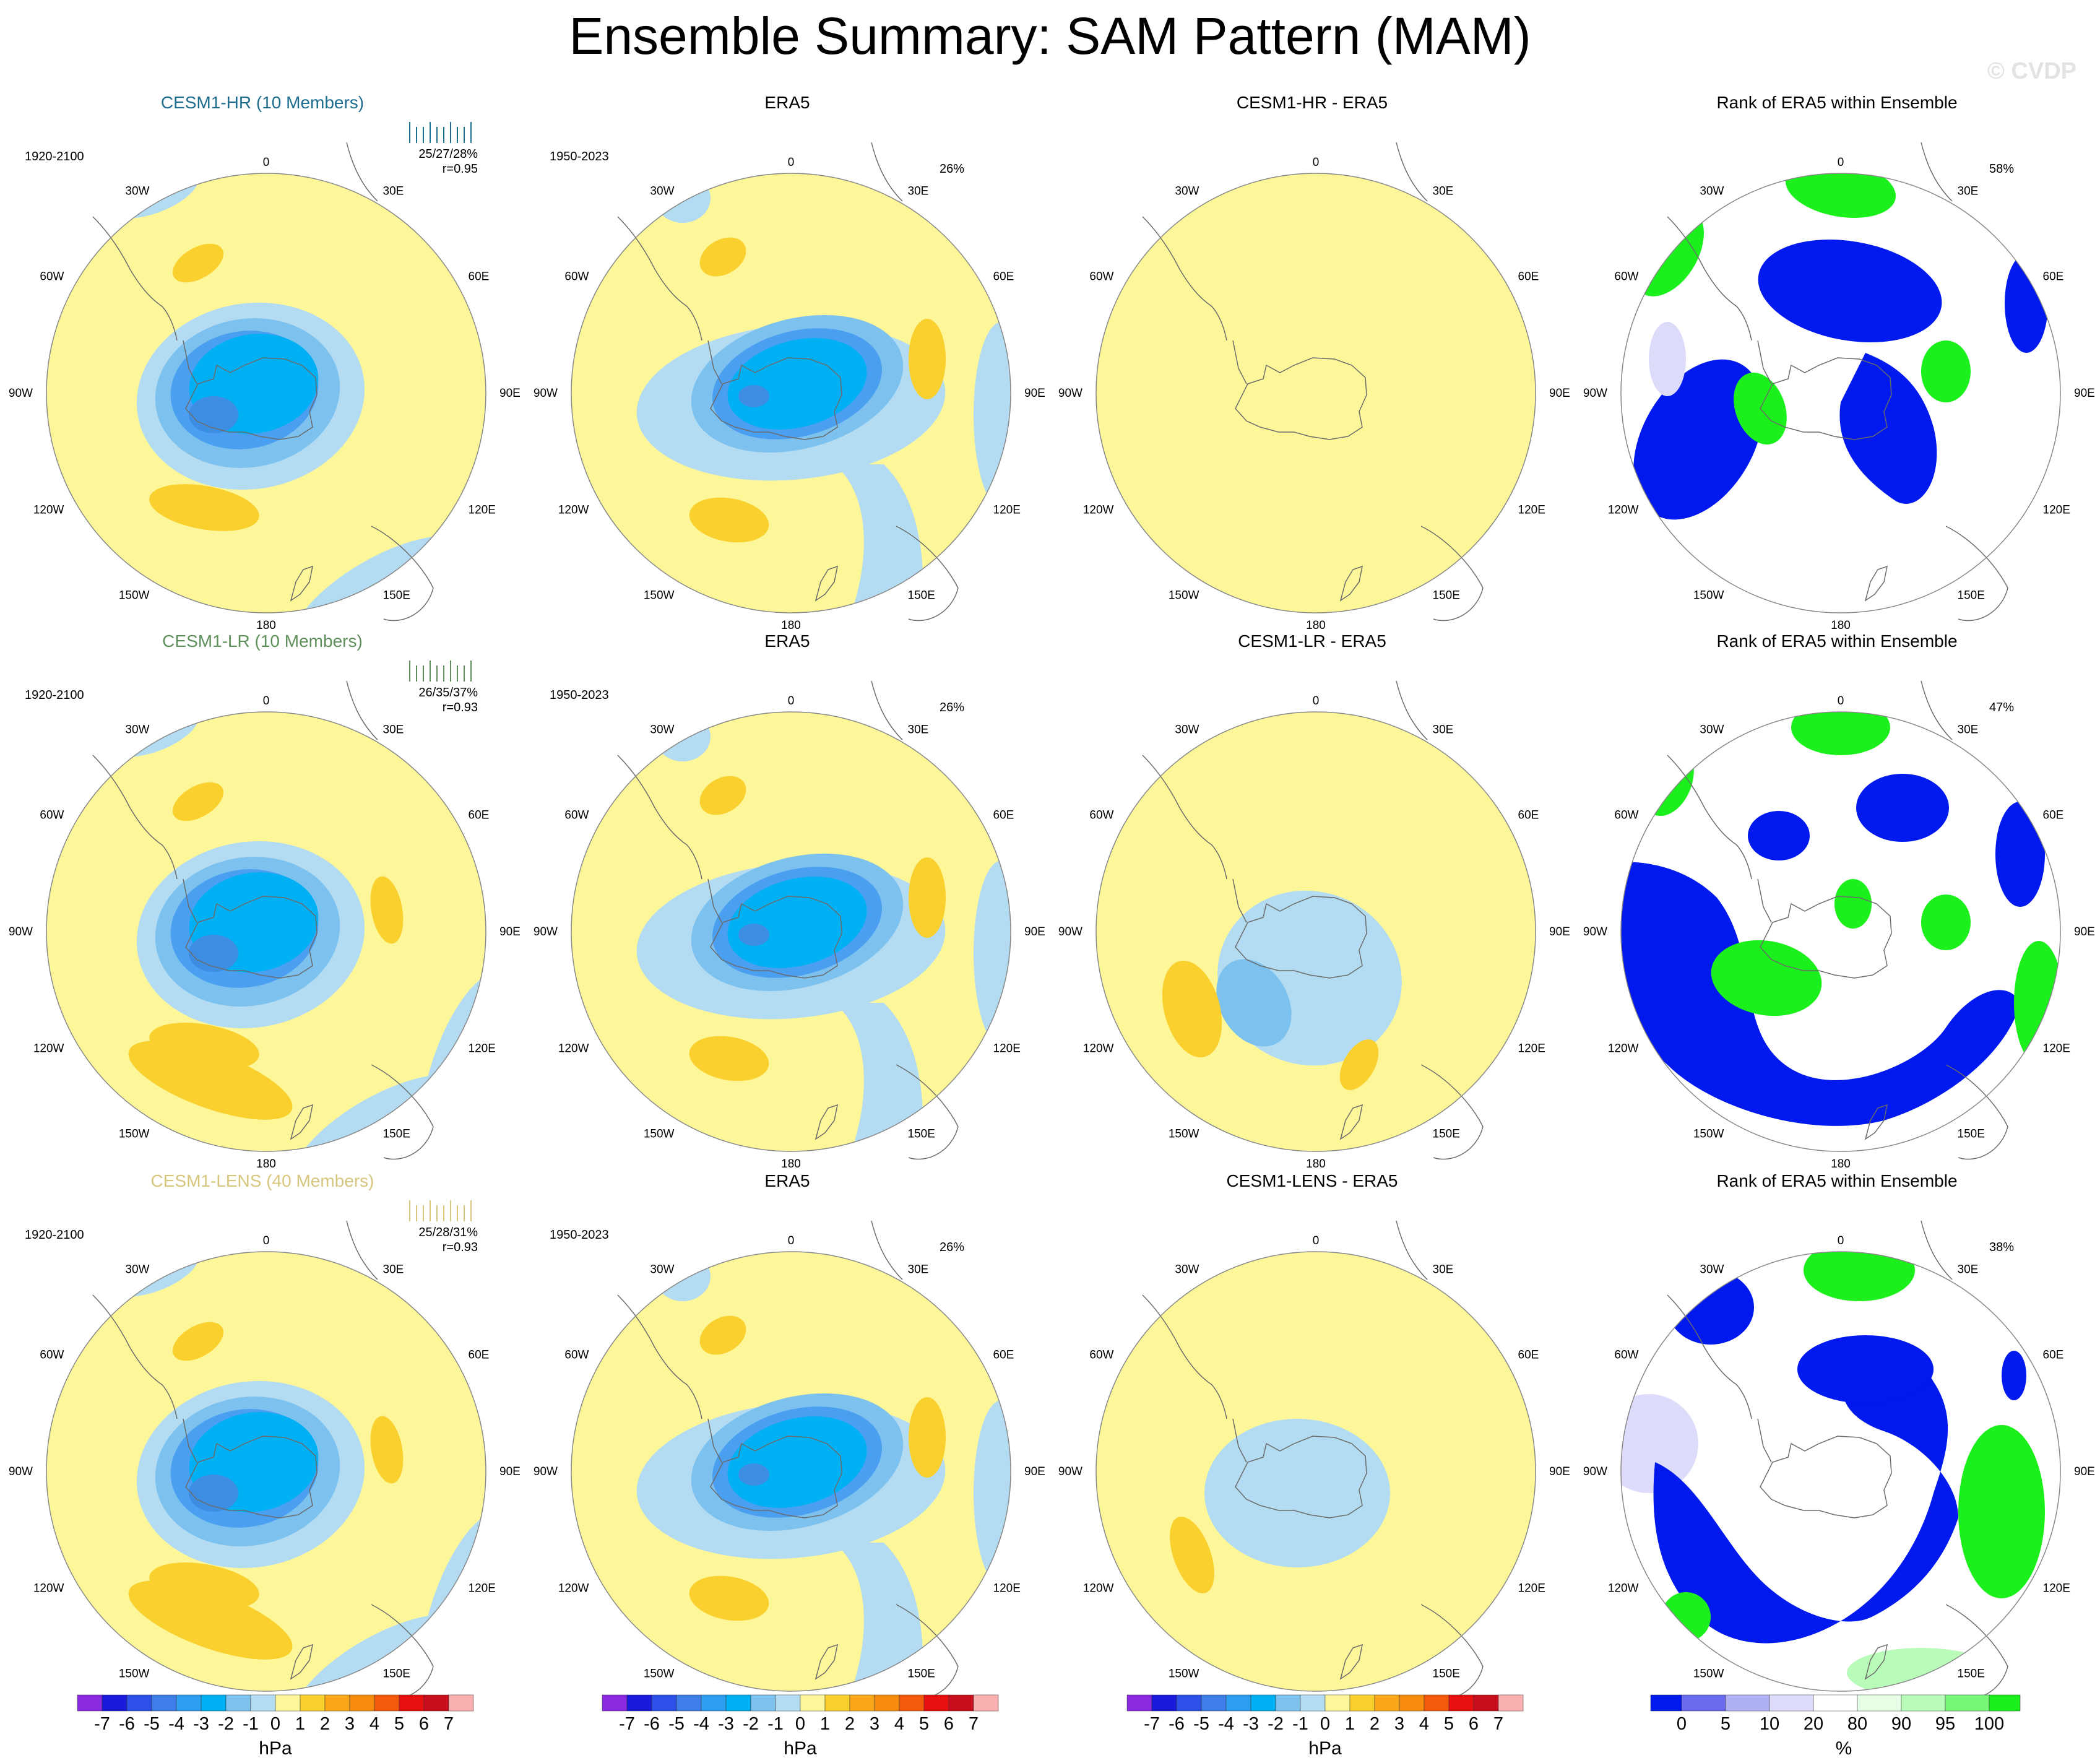 This screenshot has height=1763, width=2100. I want to click on colorbar-tick-label: -7, so click(1152, 1724).